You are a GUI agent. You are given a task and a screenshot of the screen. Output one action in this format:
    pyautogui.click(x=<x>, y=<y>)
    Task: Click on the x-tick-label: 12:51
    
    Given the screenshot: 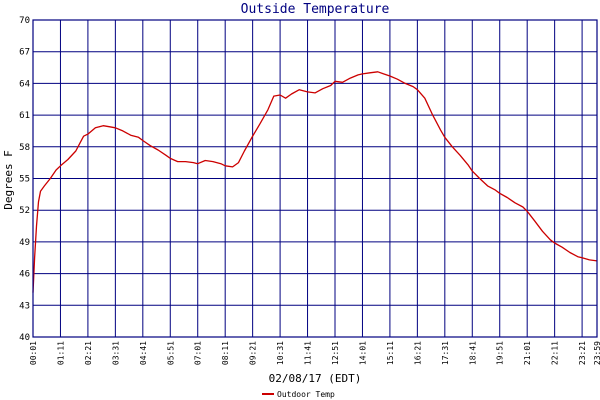 What is the action you would take?
    pyautogui.click(x=335, y=353)
    